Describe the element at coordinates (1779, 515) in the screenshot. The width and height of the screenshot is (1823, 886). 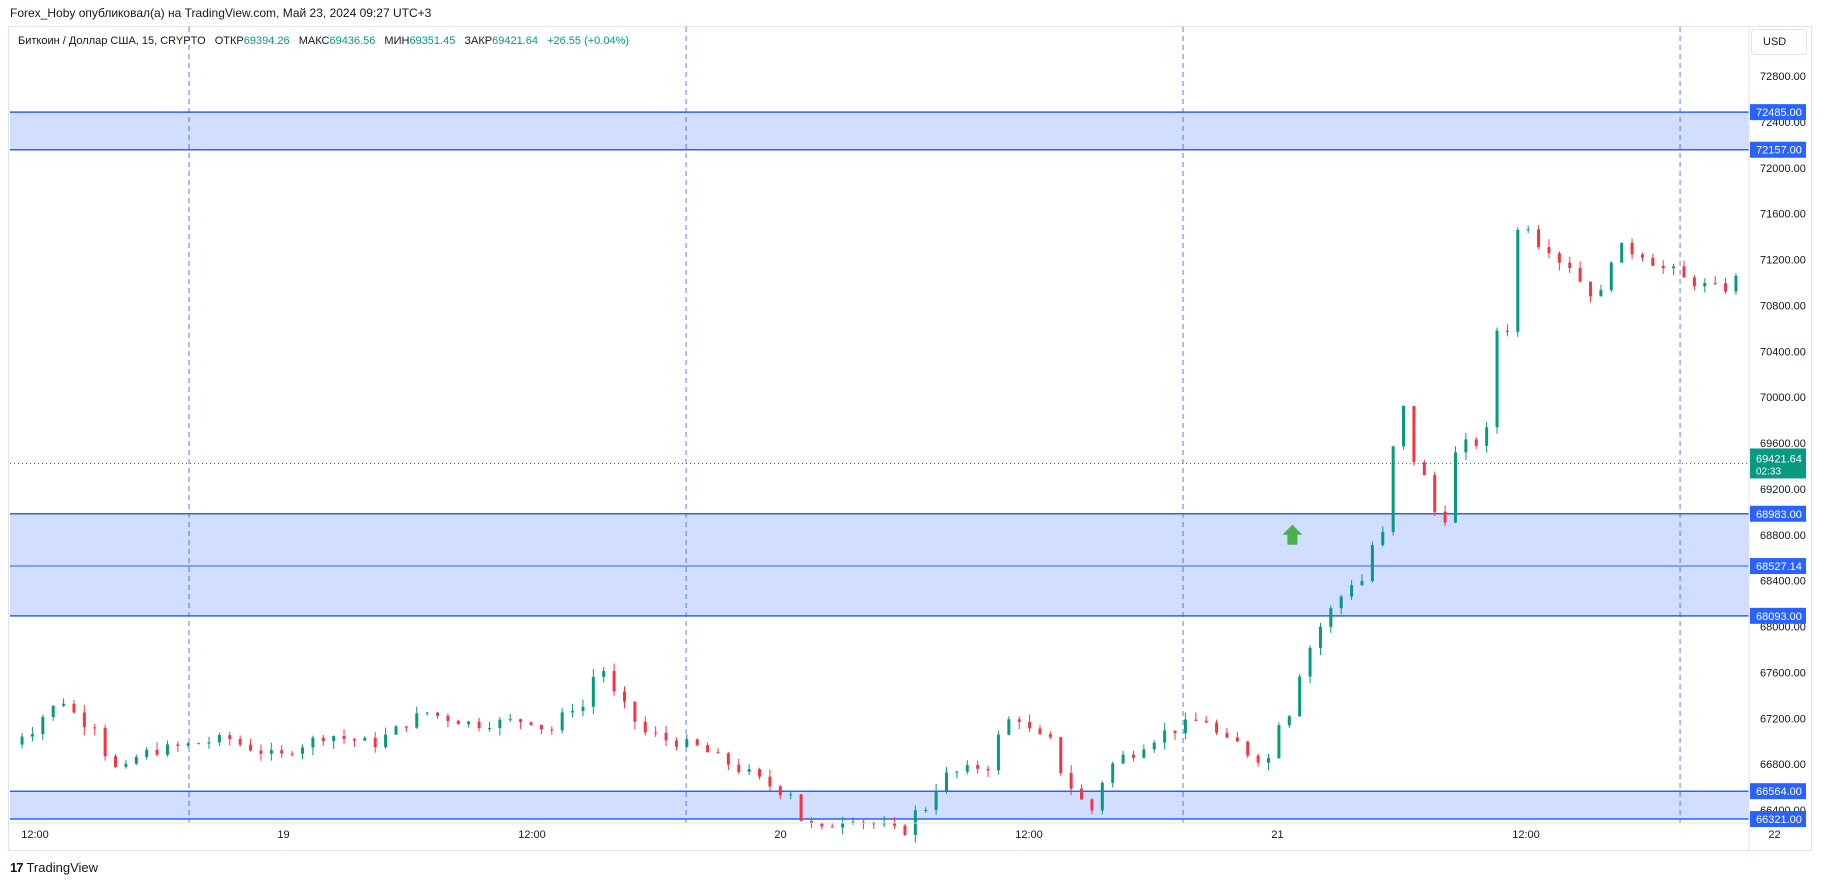
I see `level-tag-label: 68983.00` at that location.